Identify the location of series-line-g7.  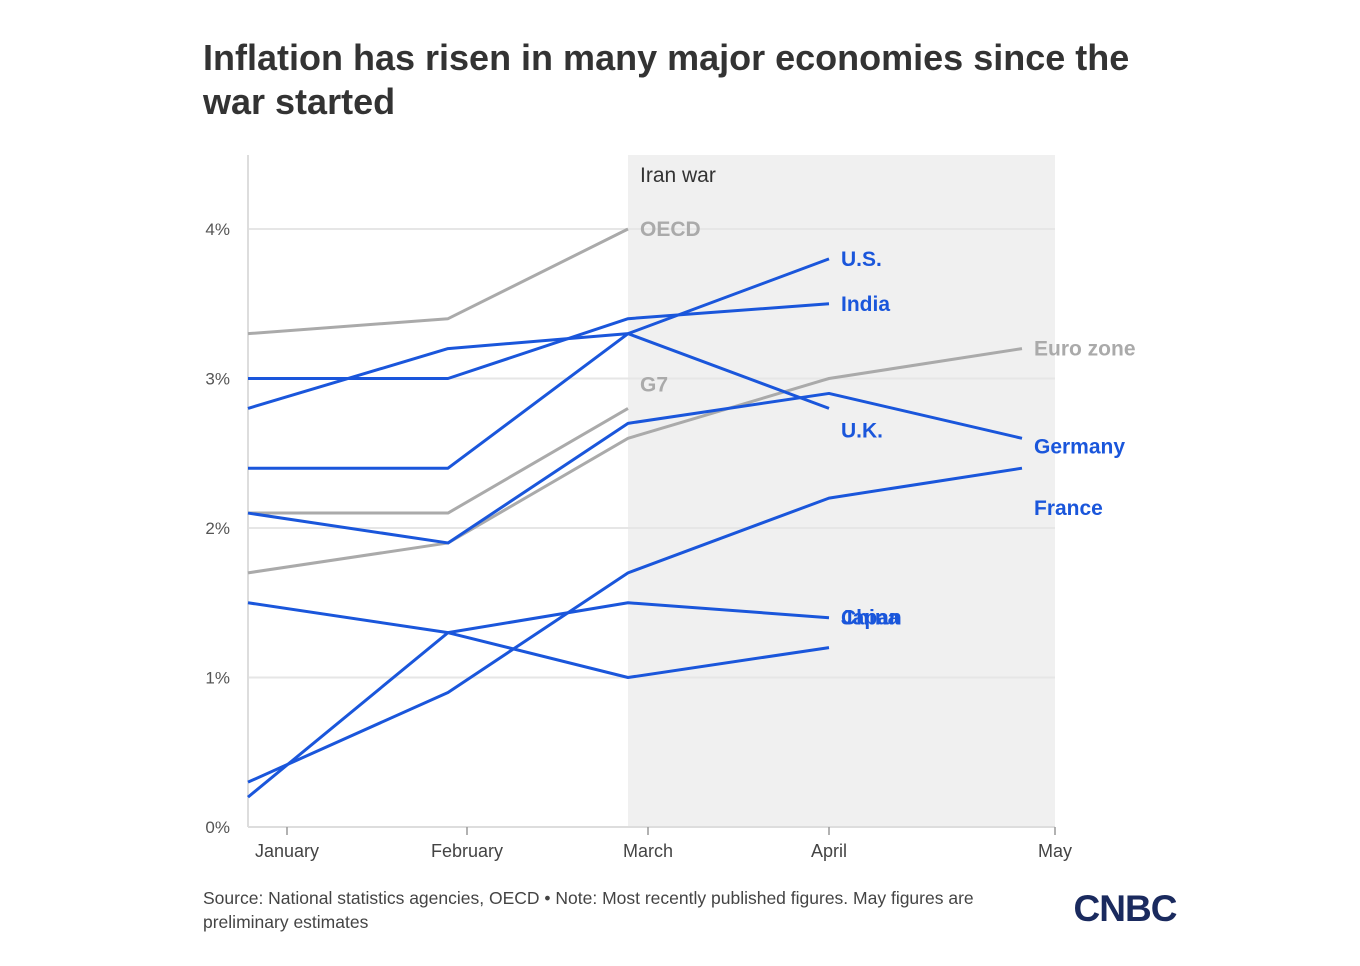
(438, 461).